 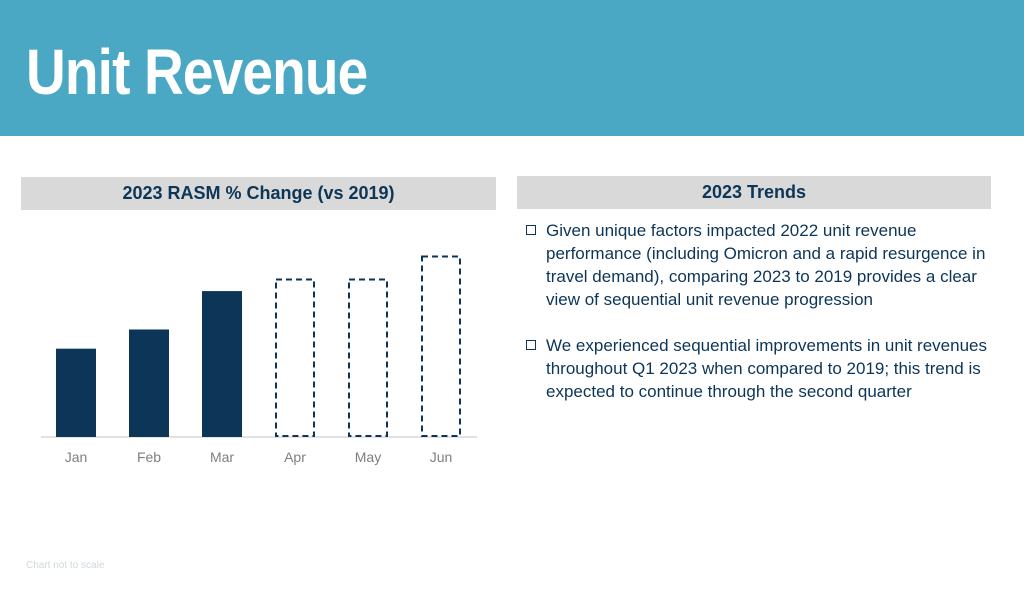 I want to click on bar-mar, so click(x=222, y=364).